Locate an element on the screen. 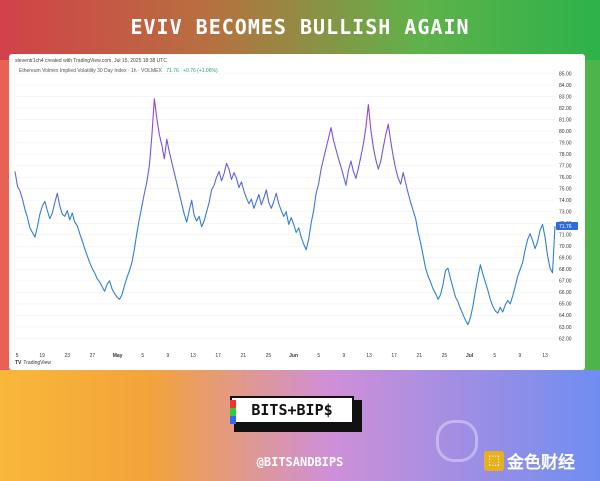 Image resolution: width=600 pixels, height=481 pixels. y-tick-label: 65.00 is located at coordinates (565, 305).